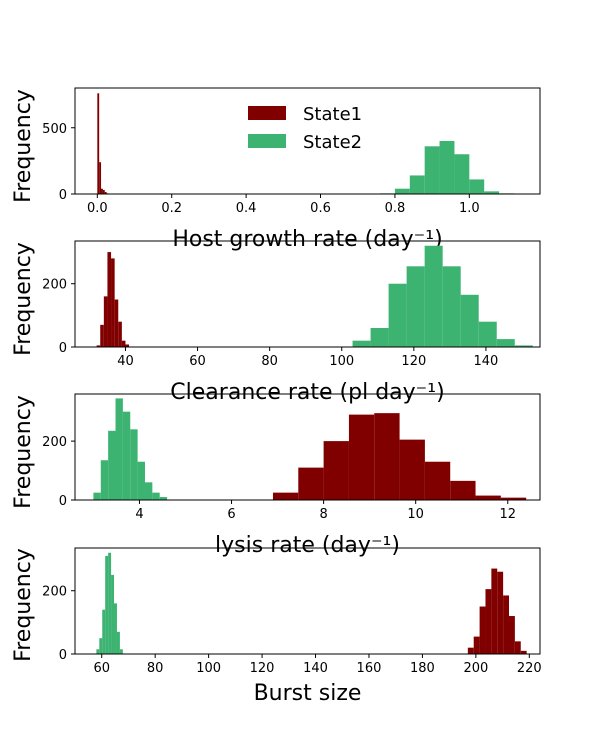 The image size is (600, 734). I want to click on x-tick-label: 0.2, so click(171, 208).